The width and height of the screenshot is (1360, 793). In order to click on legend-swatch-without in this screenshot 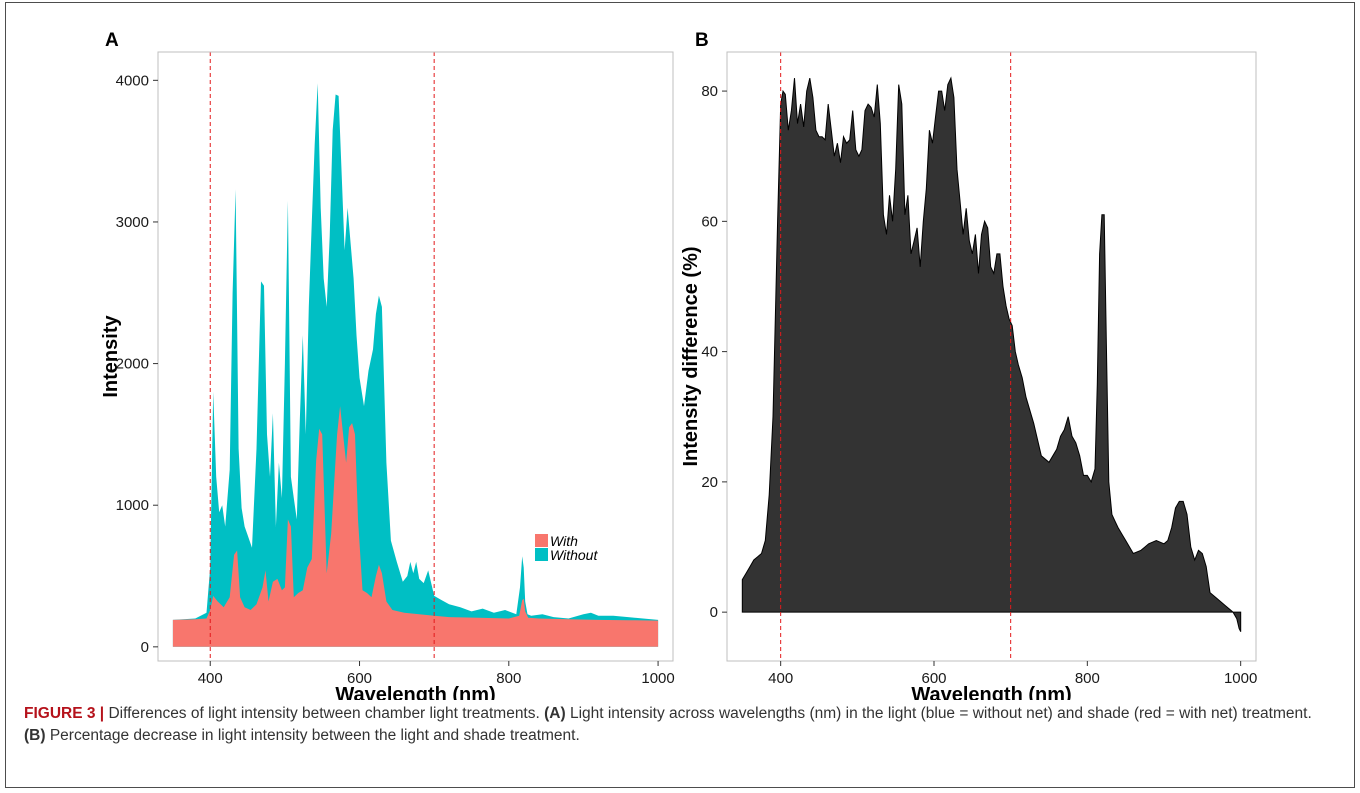, I will do `click(541, 554)`.